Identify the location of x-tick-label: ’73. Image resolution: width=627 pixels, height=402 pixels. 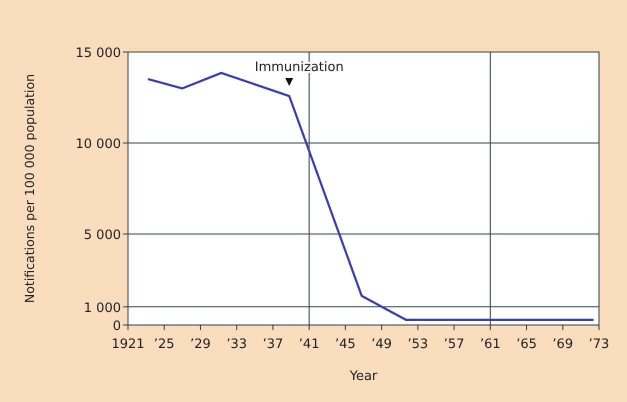
(599, 344).